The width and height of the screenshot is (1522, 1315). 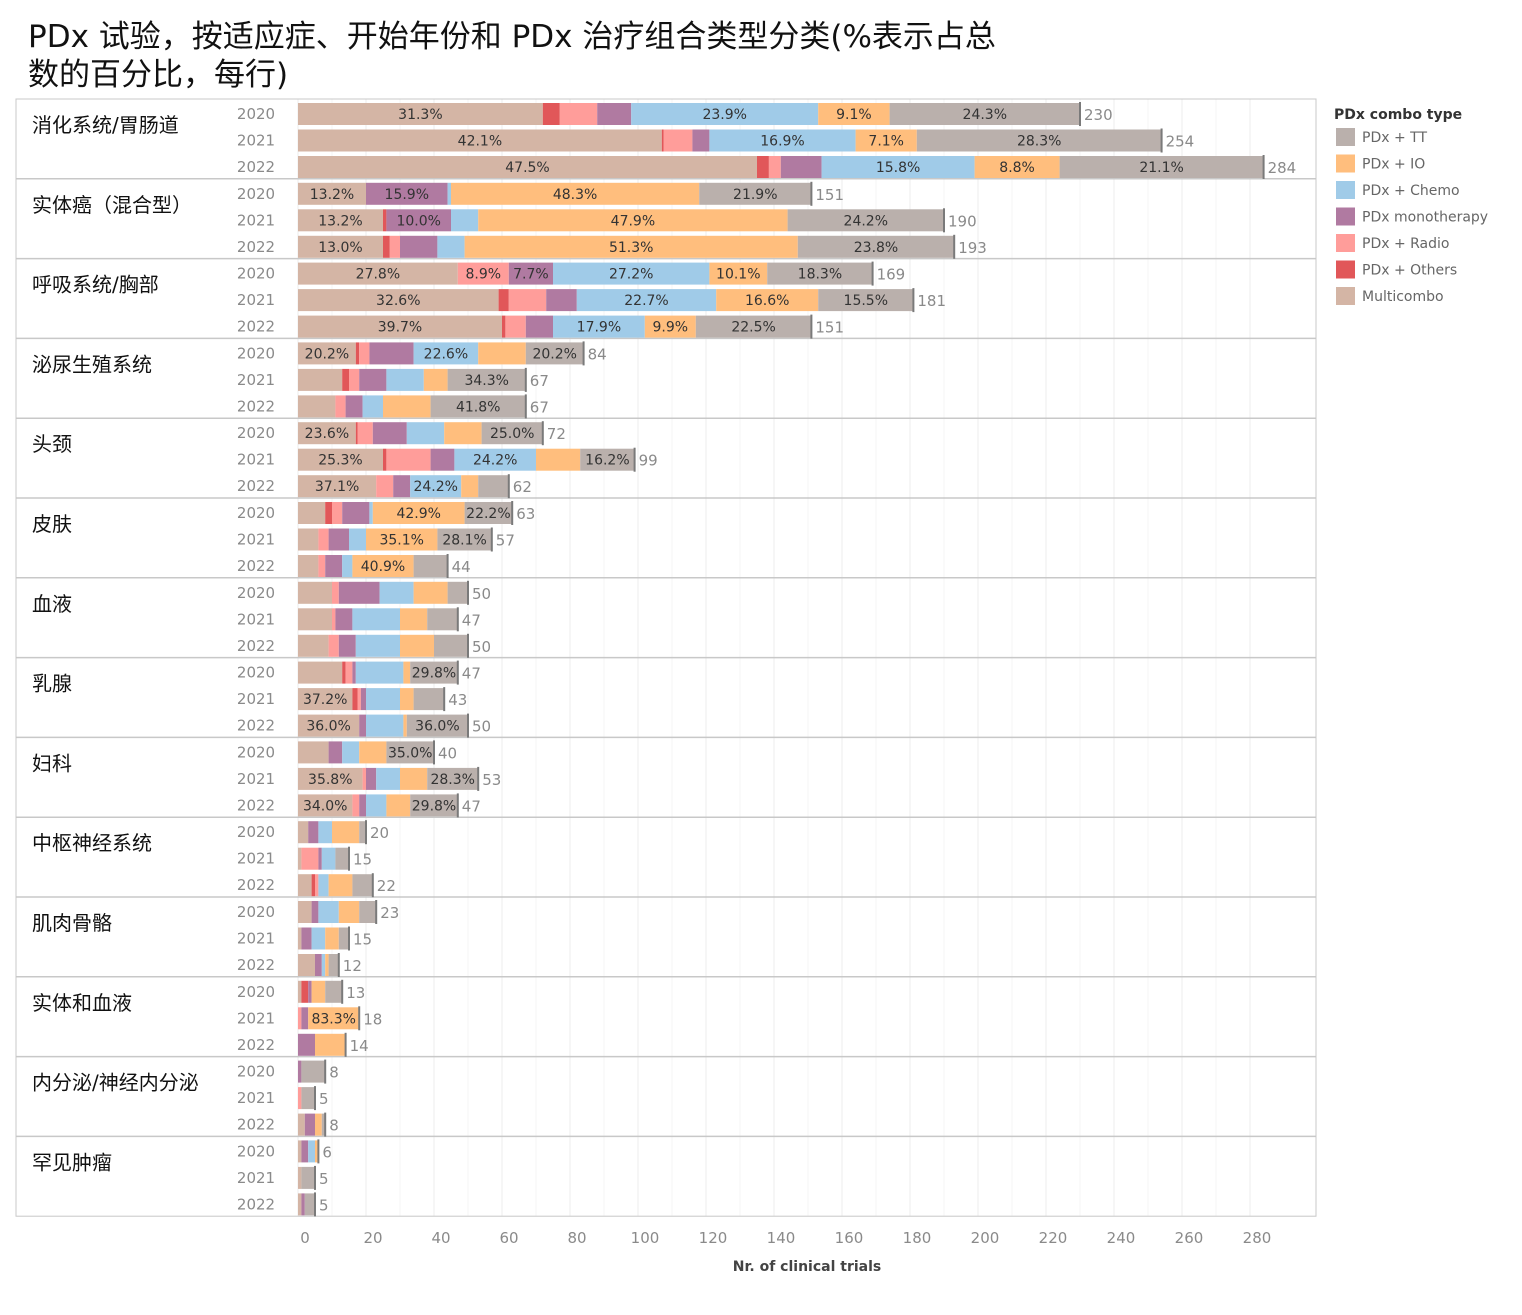 What do you see at coordinates (435, 487) in the screenshot?
I see `segment-label: 24.2%` at bounding box center [435, 487].